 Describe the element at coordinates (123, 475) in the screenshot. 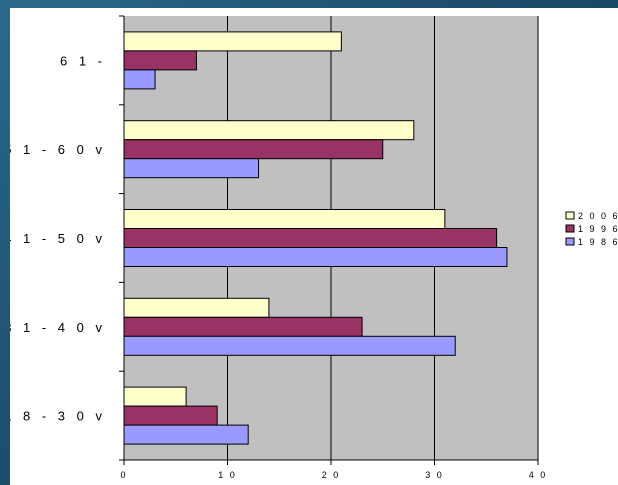

I see `x-tick-label: 0` at that location.